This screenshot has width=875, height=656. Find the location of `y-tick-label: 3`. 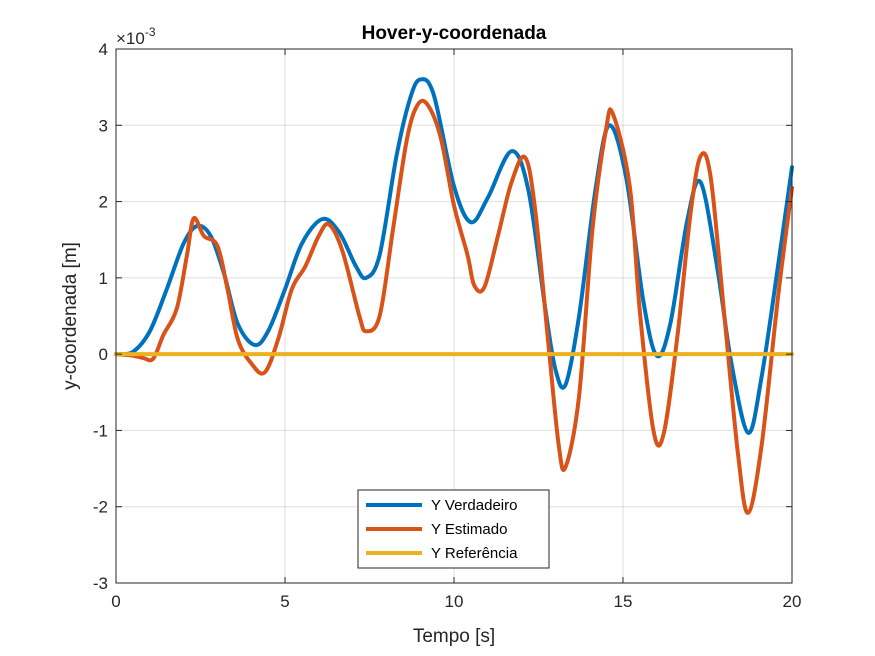

y-tick-label: 3 is located at coordinates (103, 125).